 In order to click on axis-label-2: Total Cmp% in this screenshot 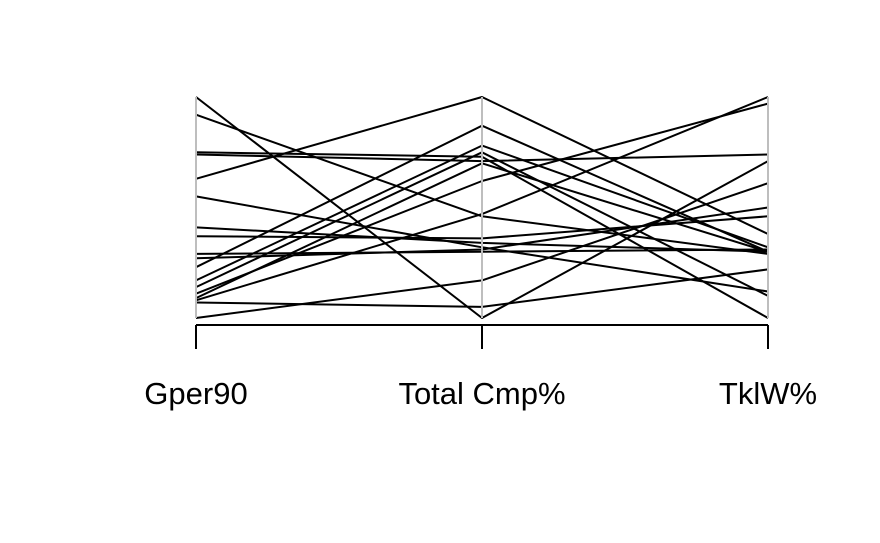, I will do `click(481, 393)`.